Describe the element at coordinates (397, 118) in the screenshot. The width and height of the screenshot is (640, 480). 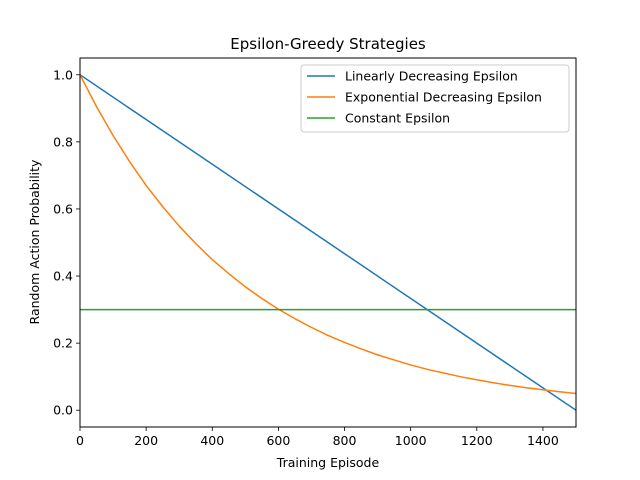
I see `legend-label: Constant Epsilon` at that location.